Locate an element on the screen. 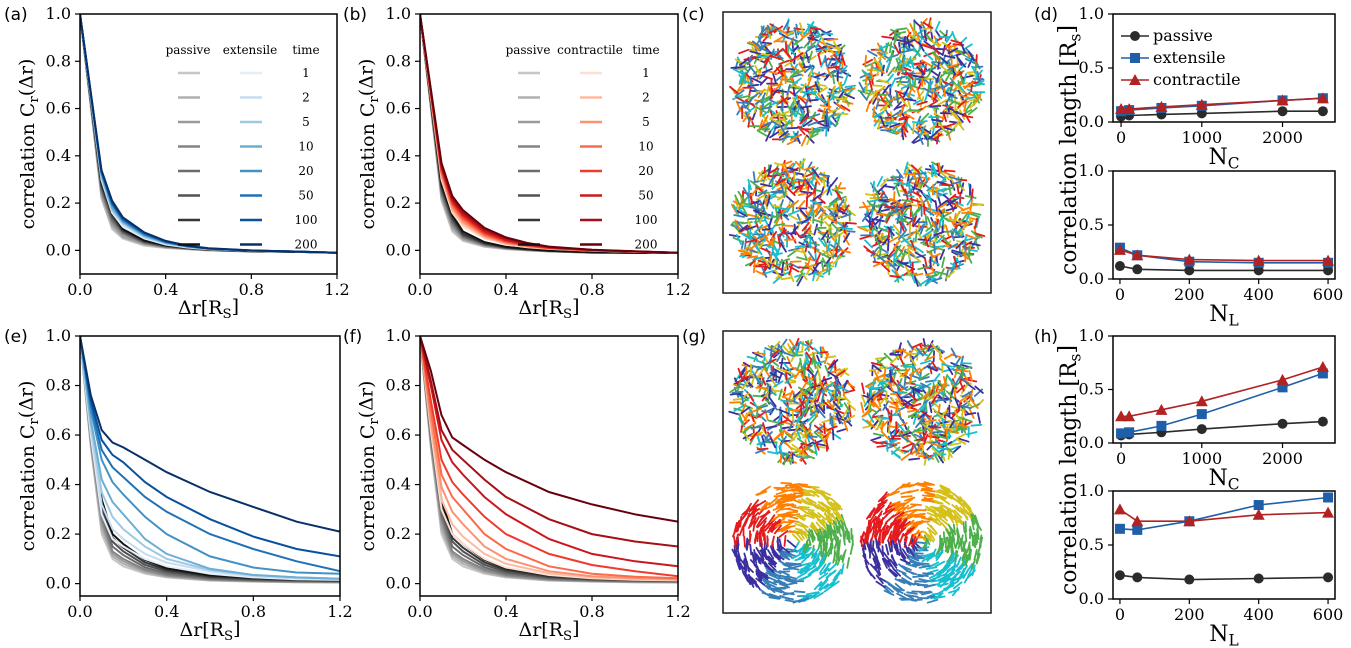 Image resolution: width=1351 pixels, height=648 pixels. legend-time: 50 is located at coordinates (305, 196).